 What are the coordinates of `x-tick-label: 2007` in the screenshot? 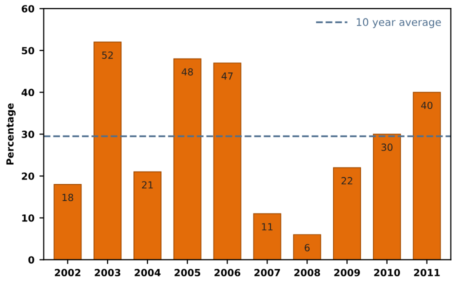 It's located at (267, 272).